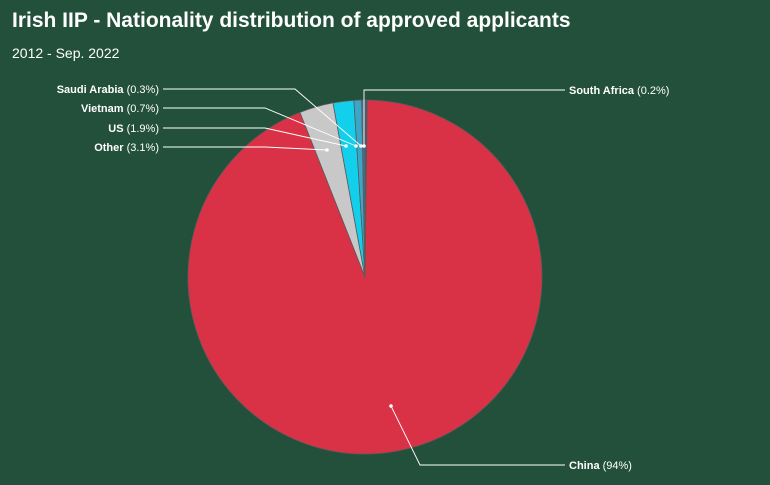 The width and height of the screenshot is (770, 485). What do you see at coordinates (115, 129) in the screenshot?
I see `slice-label-name: US` at bounding box center [115, 129].